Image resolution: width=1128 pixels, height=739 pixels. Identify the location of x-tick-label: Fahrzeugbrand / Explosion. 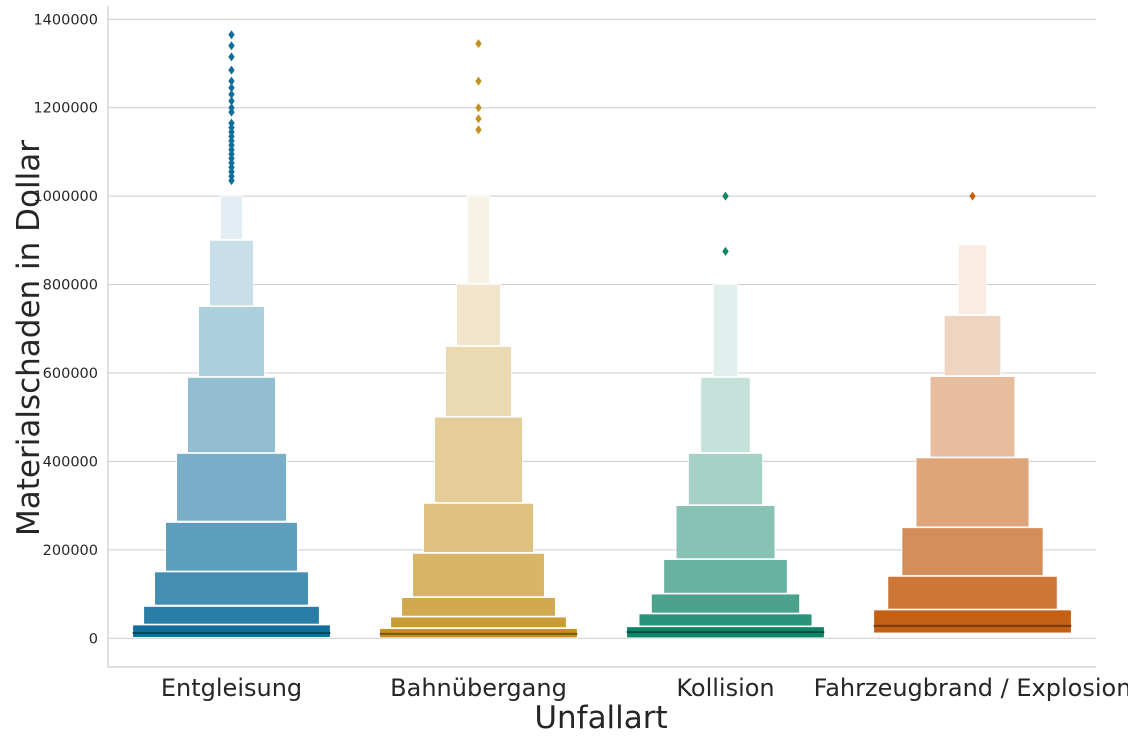
(971, 688).